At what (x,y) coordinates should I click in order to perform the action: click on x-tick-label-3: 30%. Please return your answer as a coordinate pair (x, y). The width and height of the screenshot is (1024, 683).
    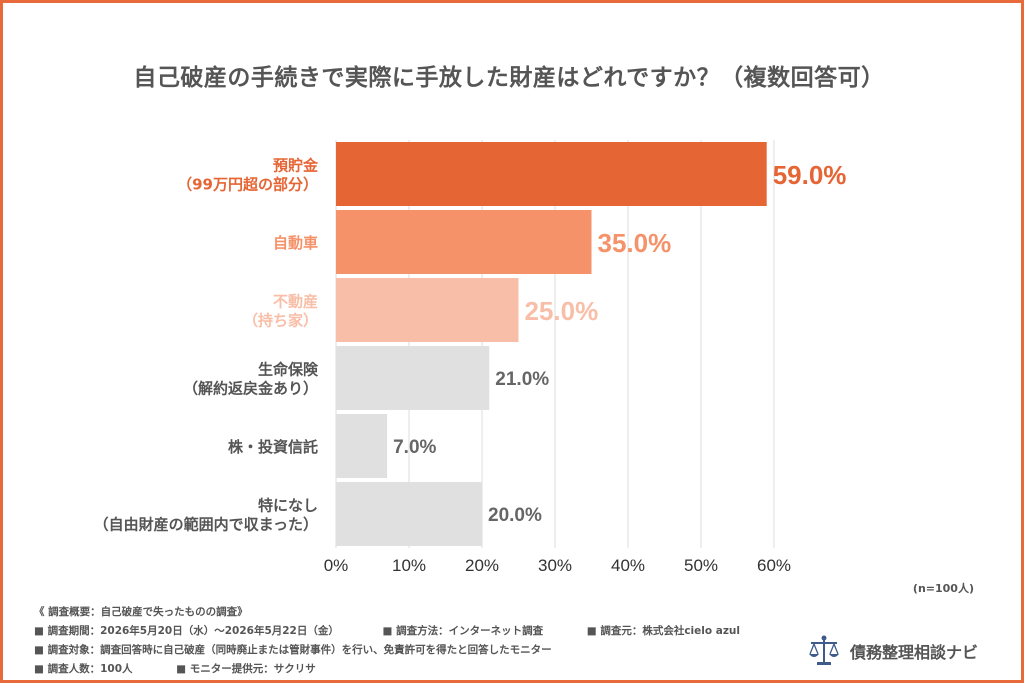
    Looking at the image, I should click on (555, 565).